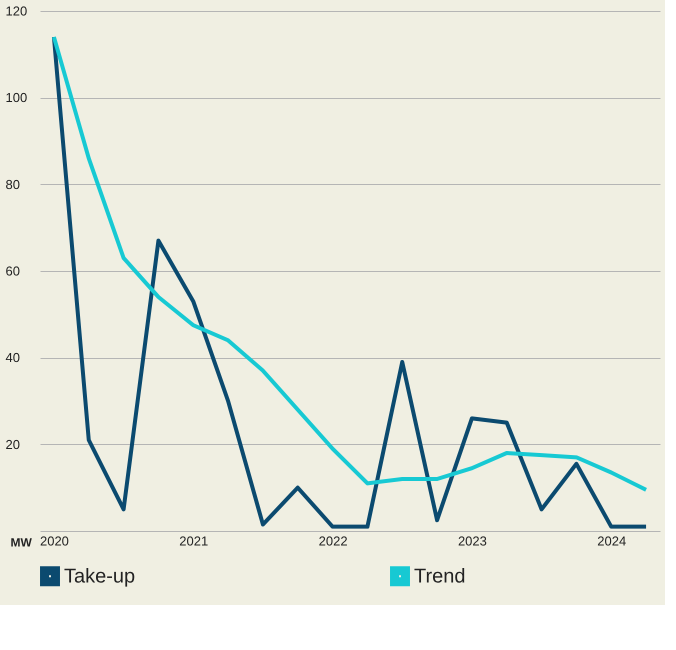  Describe the element at coordinates (193, 541) in the screenshot. I see `x-tick-label: 2021` at that location.